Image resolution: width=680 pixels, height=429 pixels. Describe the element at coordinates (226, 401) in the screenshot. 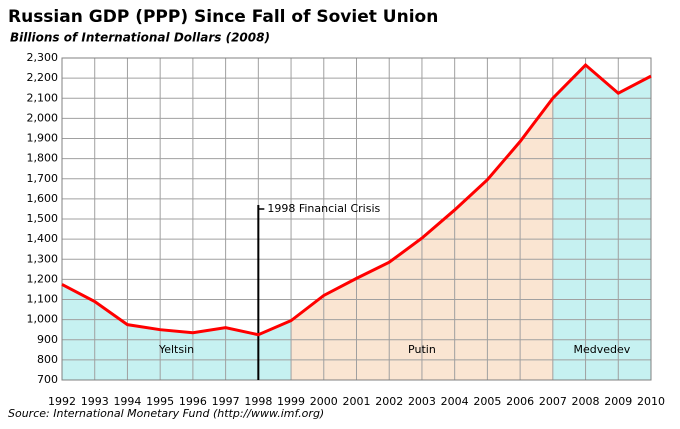

I see `x-tick-label: 1997` at that location.